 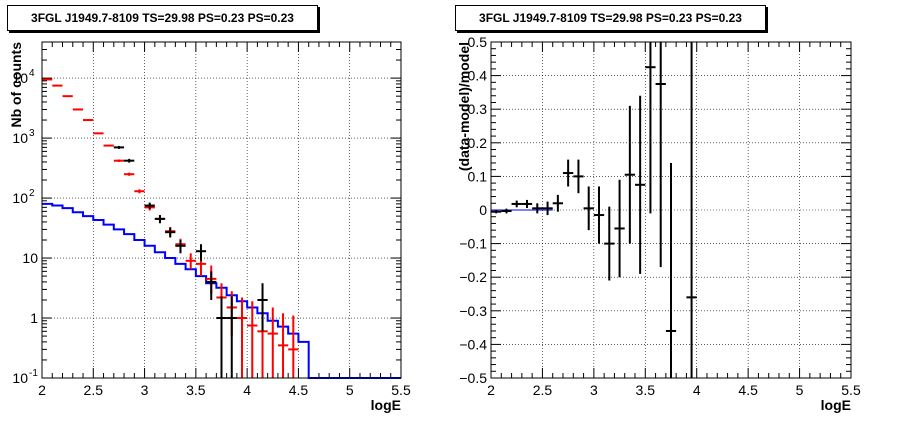 I want to click on y-tick-label: 0, so click(x=483, y=210).